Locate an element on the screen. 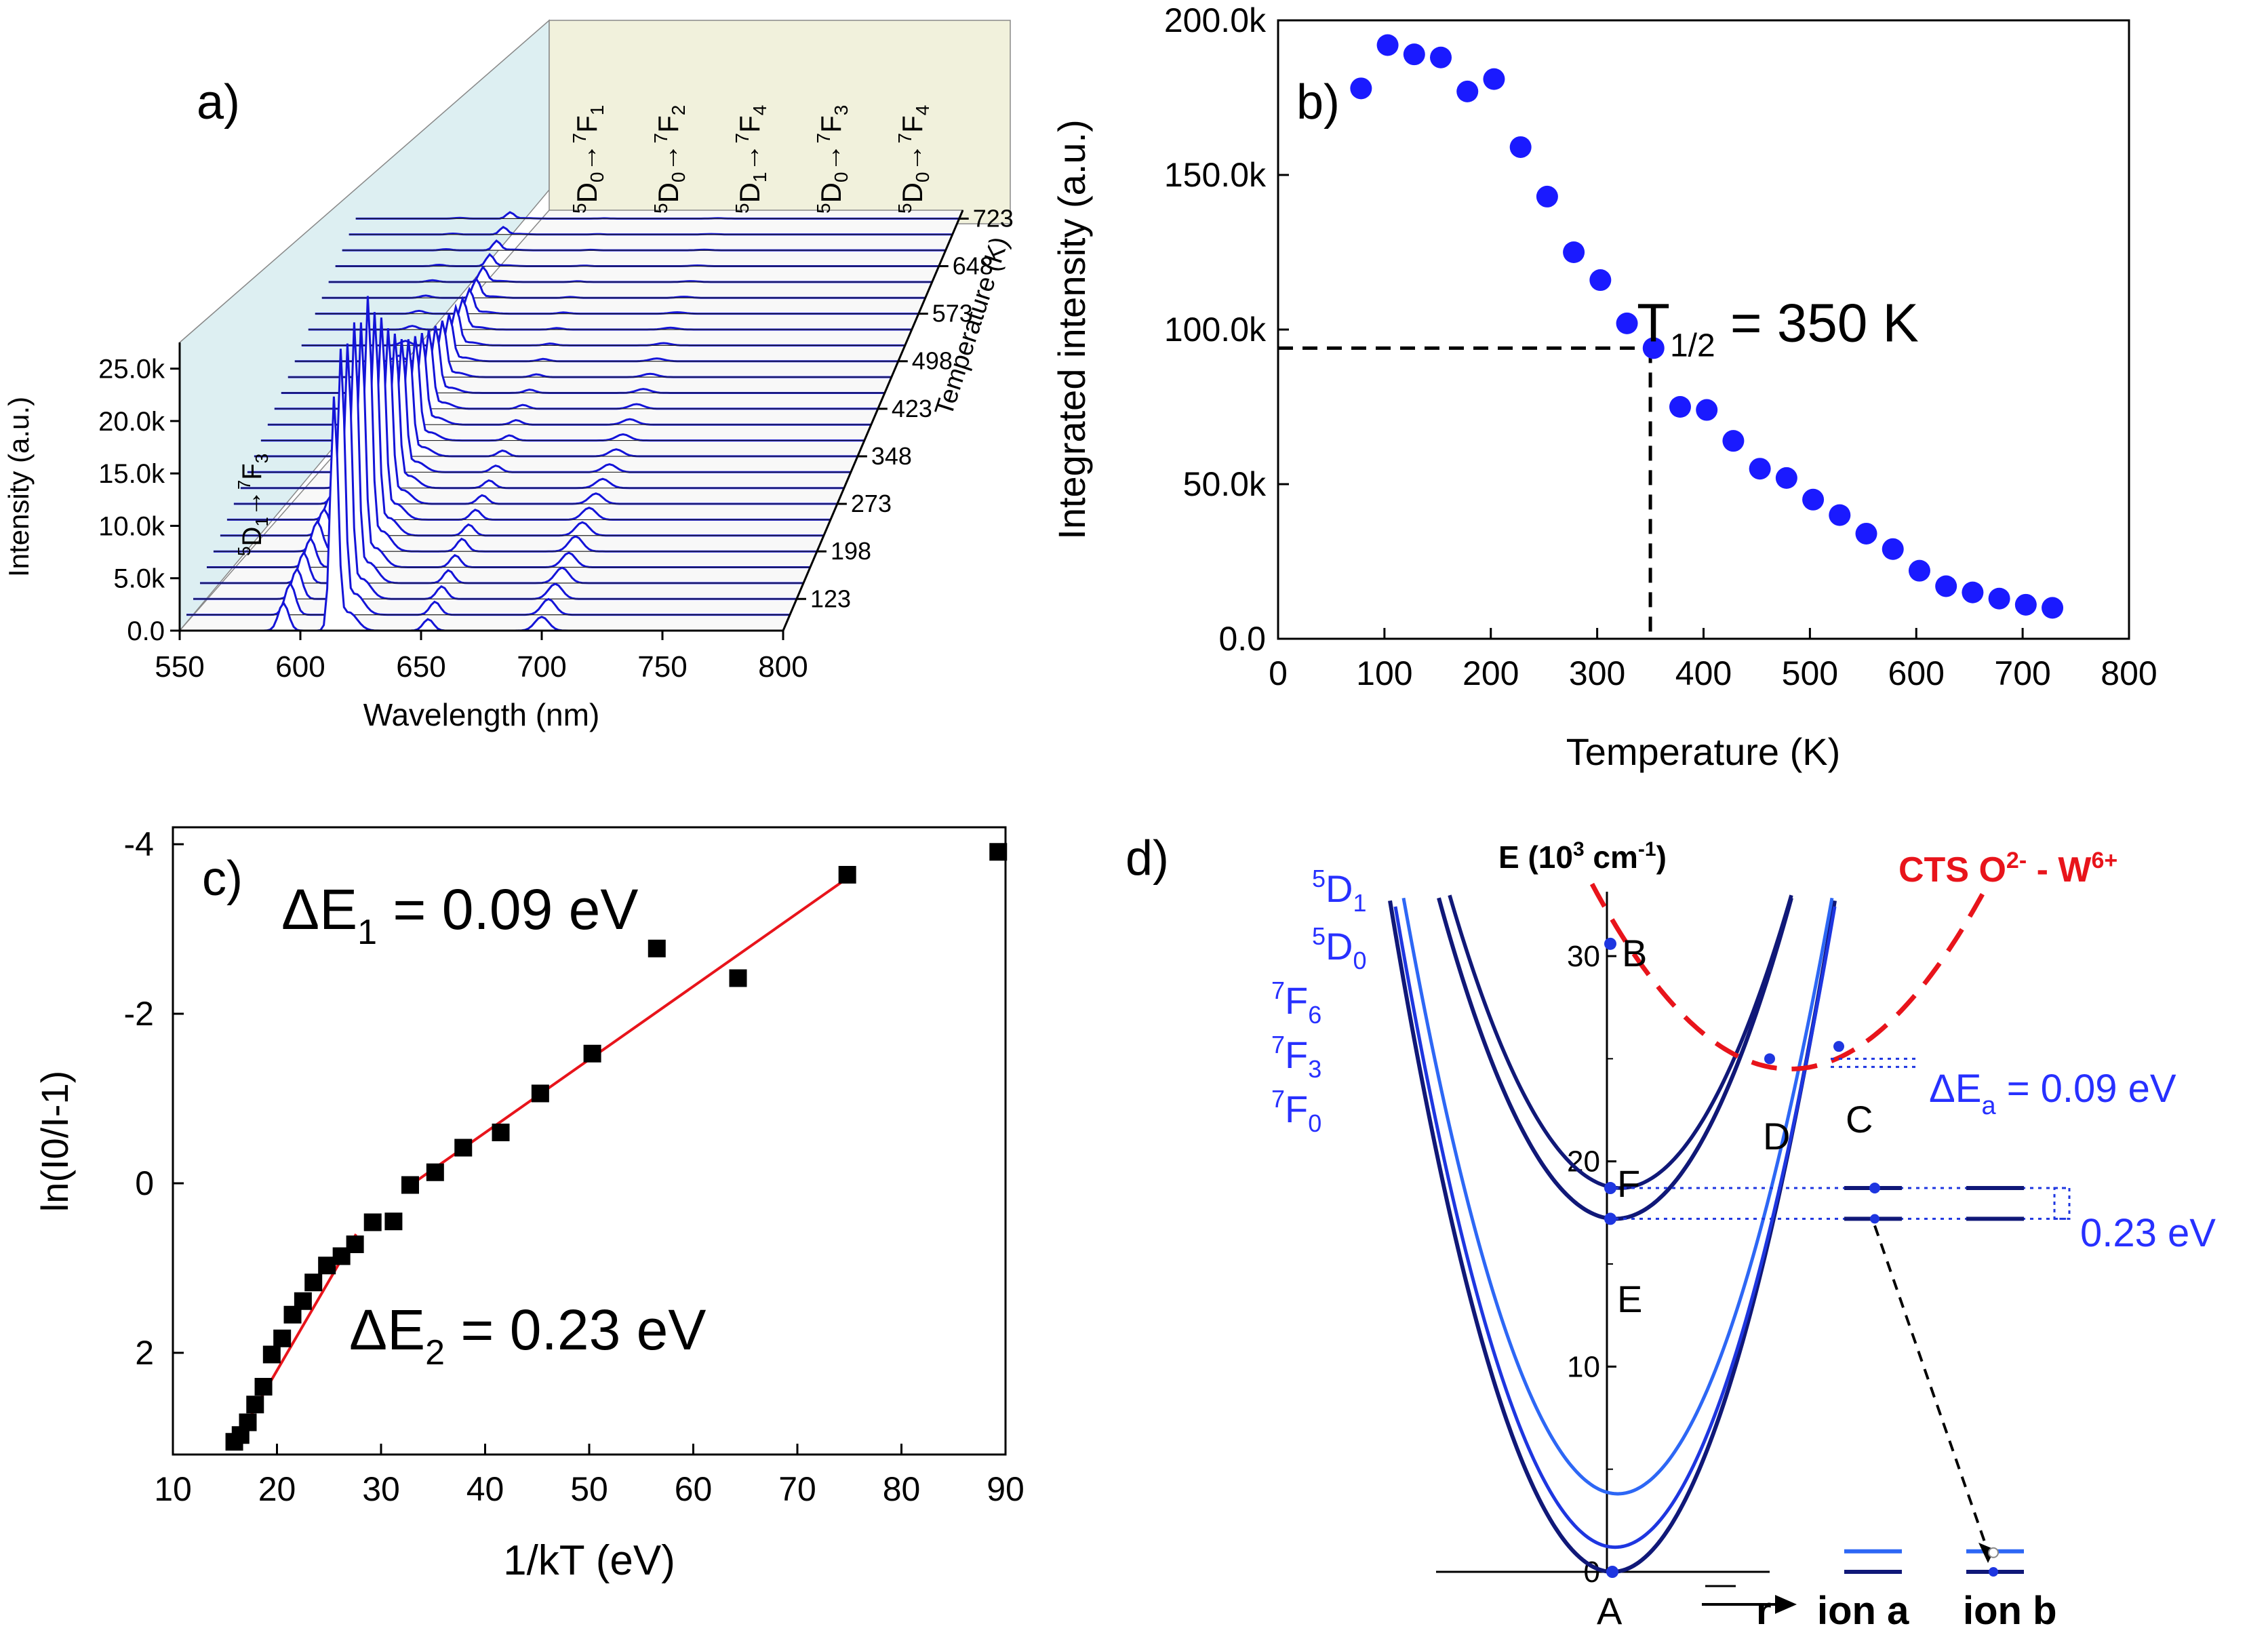 The height and width of the screenshot is (1641, 2268). level-pre: 7 is located at coordinates (1278, 1099).